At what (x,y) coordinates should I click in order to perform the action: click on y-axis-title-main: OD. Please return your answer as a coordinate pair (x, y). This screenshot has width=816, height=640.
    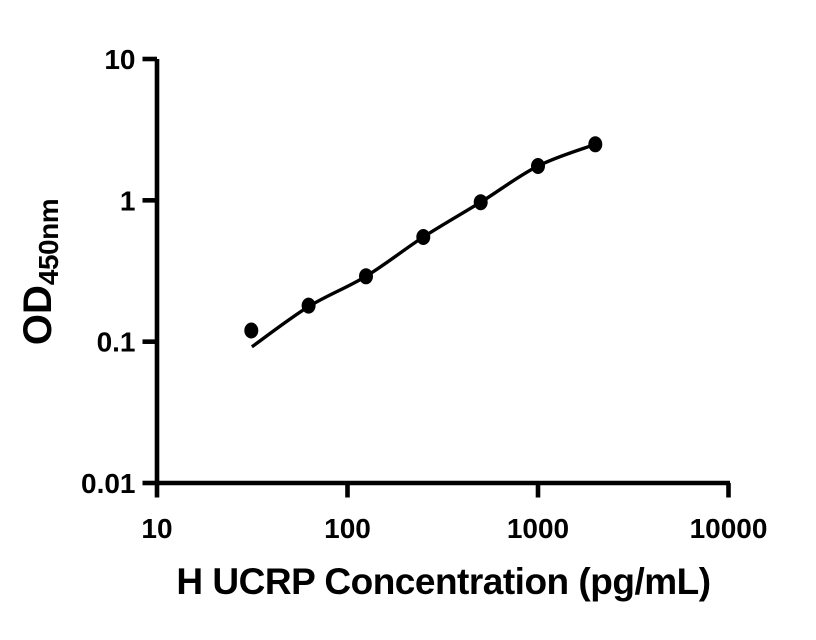
    Looking at the image, I should click on (38, 315).